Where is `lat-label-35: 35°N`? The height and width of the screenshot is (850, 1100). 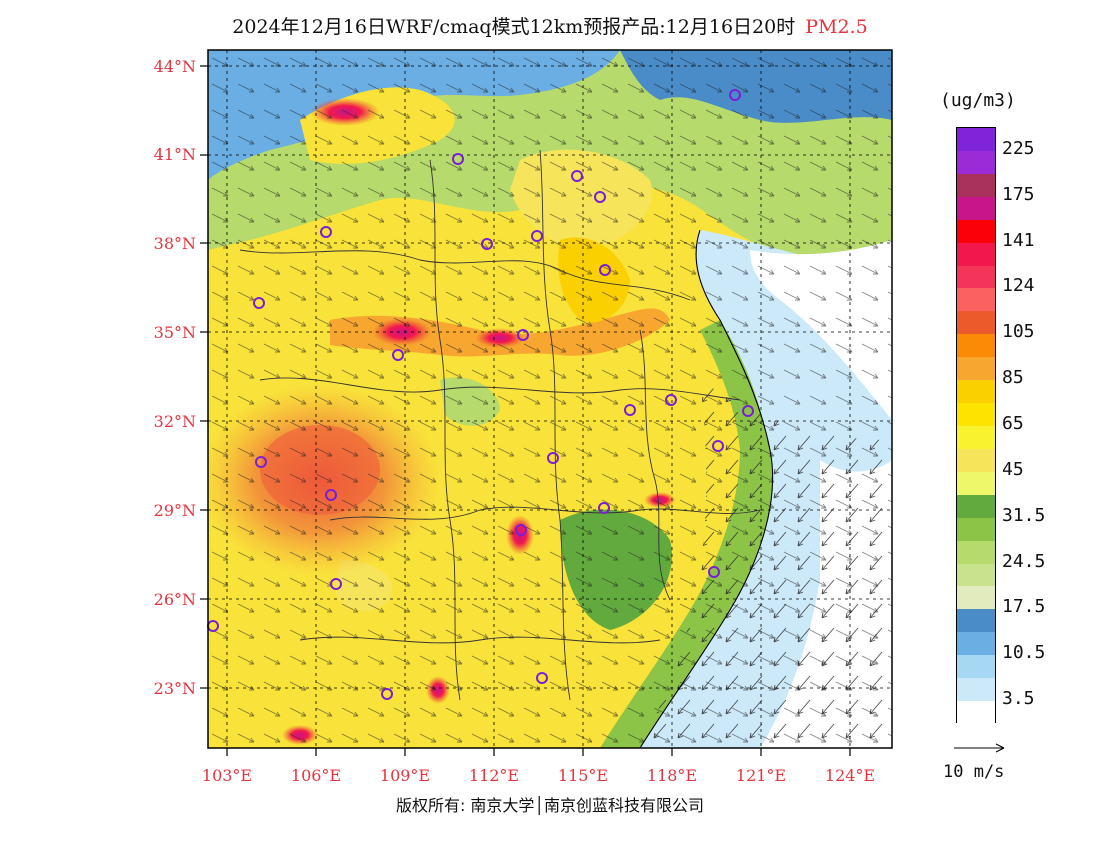 lat-label-35: 35°N is located at coordinates (174, 332).